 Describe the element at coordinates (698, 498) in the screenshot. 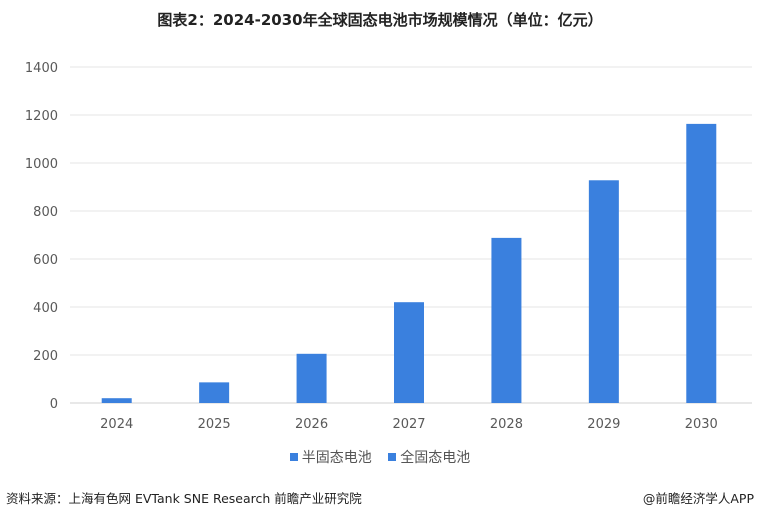

I see `brand-credit: @前瞻经济学人APP` at that location.